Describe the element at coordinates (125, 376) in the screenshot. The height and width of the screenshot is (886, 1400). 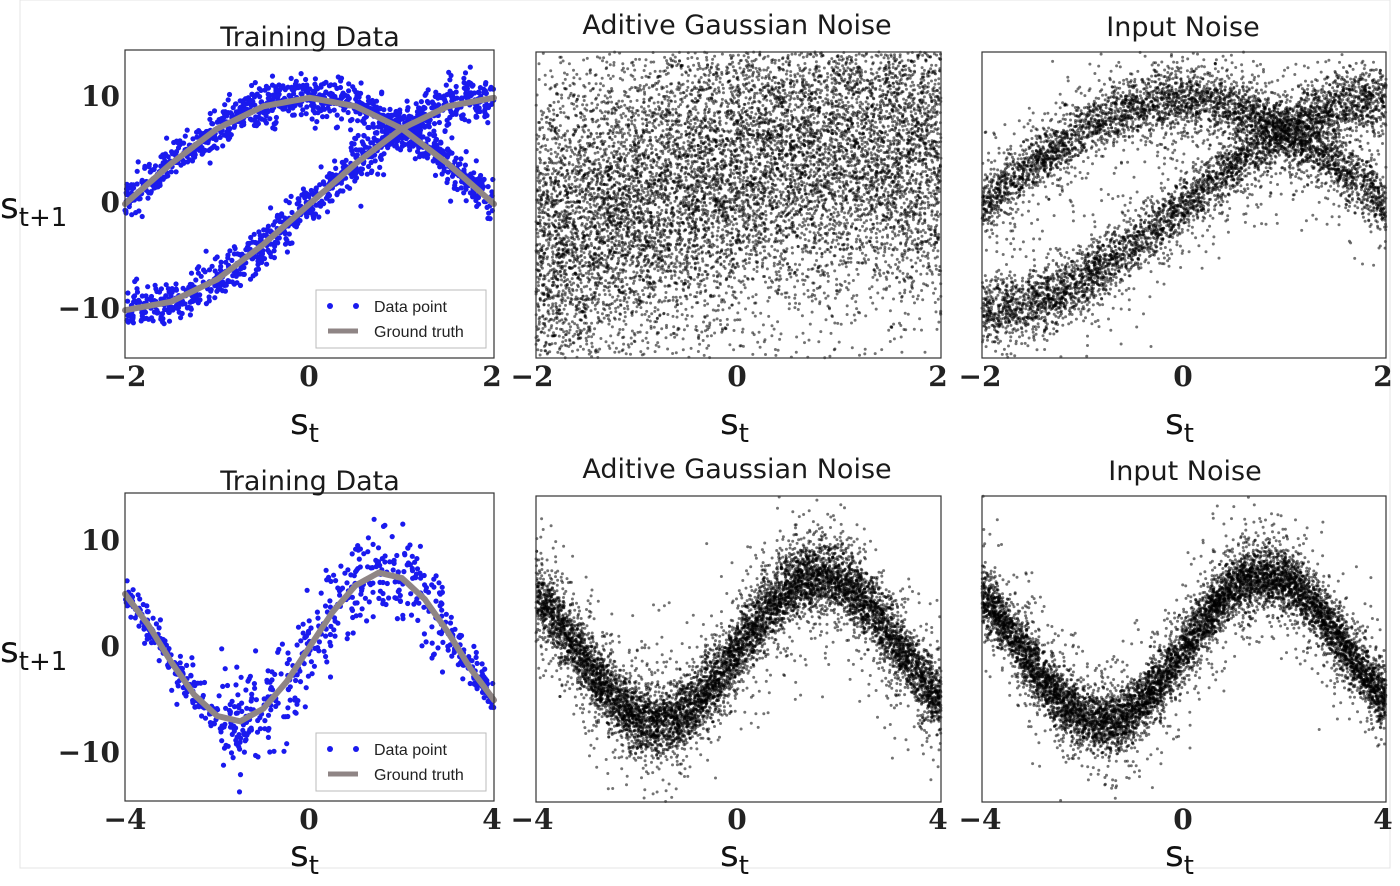
I see `x-tick-label: −2` at that location.